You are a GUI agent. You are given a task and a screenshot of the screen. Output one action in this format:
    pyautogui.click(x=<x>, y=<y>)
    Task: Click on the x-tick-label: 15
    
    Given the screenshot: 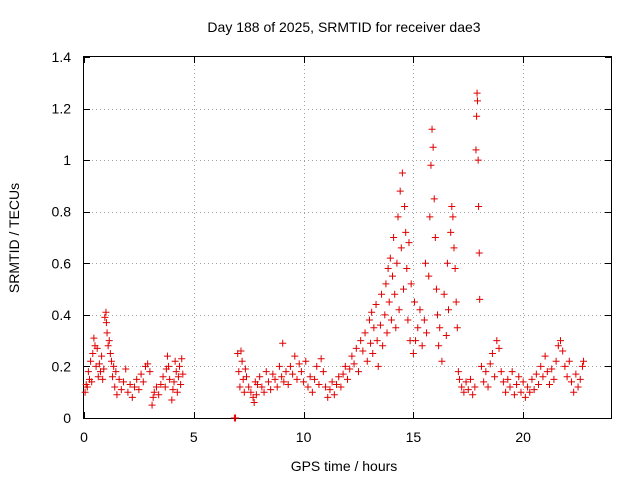 What is the action you would take?
    pyautogui.click(x=414, y=437)
    